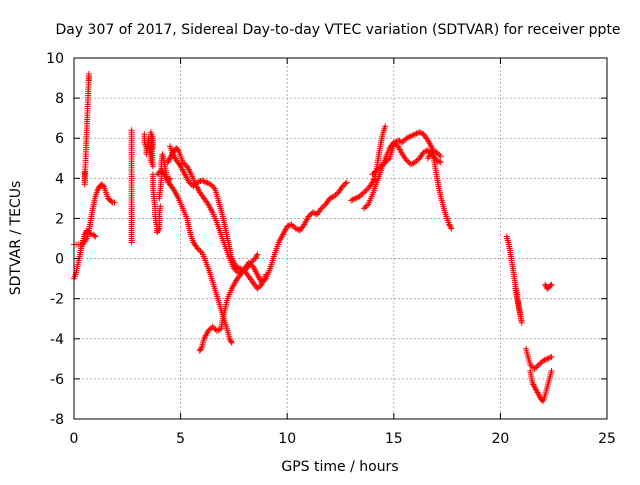  What do you see at coordinates (394, 439) in the screenshot?
I see `x-tick-label: 15` at bounding box center [394, 439].